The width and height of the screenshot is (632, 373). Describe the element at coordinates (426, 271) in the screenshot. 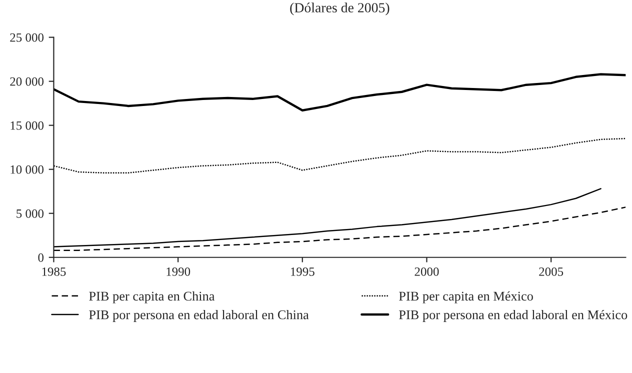

I see `x-tick-label: 2000` at that location.